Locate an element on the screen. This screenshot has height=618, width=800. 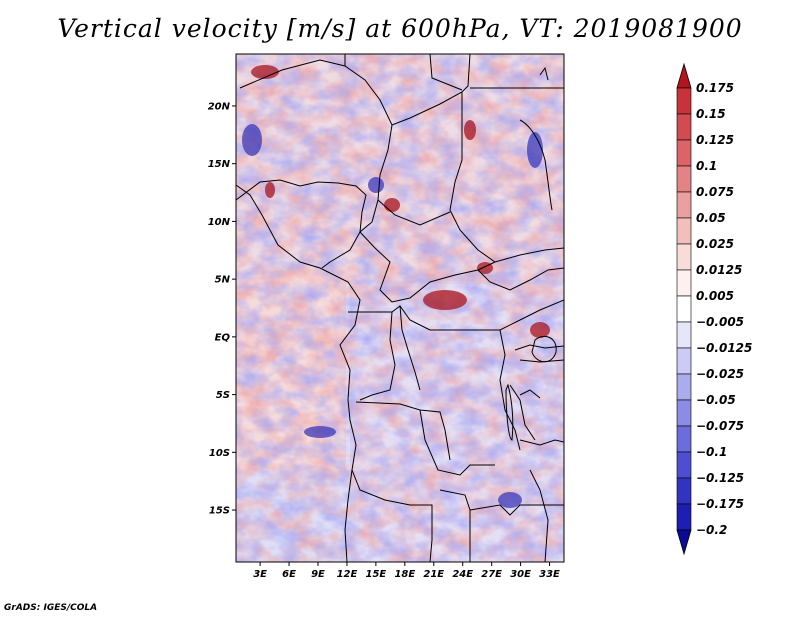
colorbar-label: −0.075 is located at coordinates (720, 426).